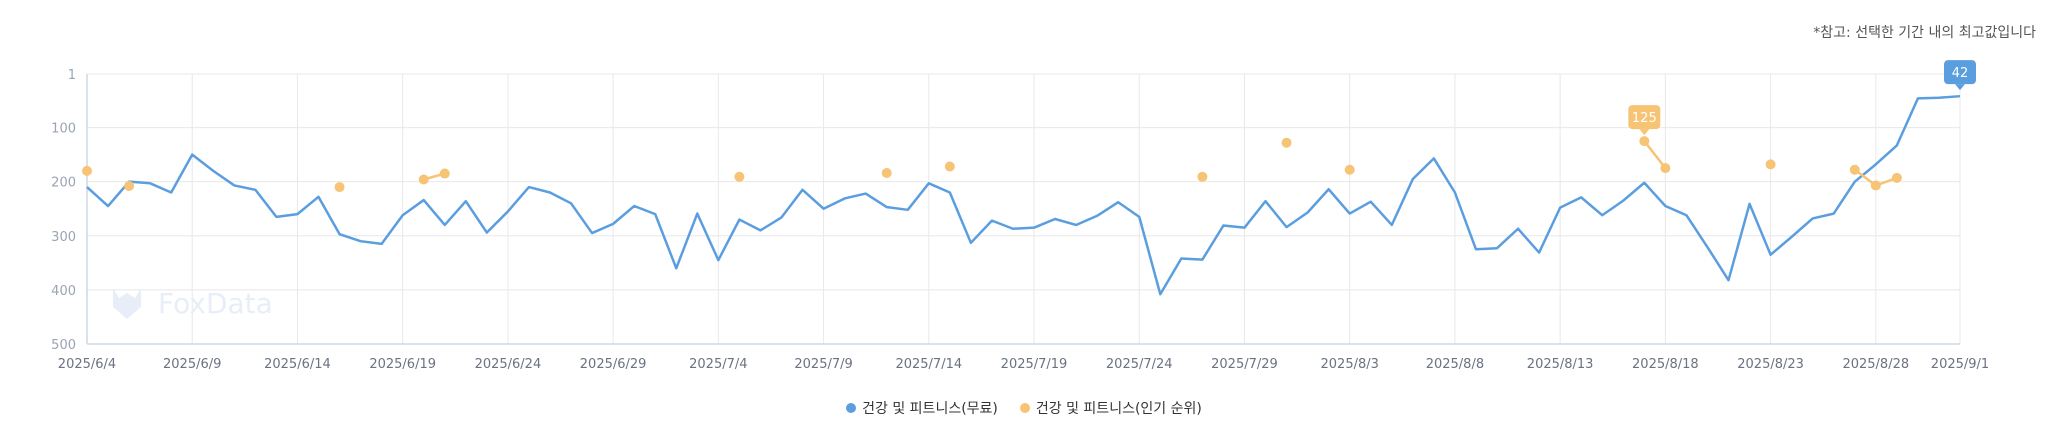 The height and width of the screenshot is (423, 2048). What do you see at coordinates (127, 303) in the screenshot?
I see `foxdata-logo-icon` at bounding box center [127, 303].